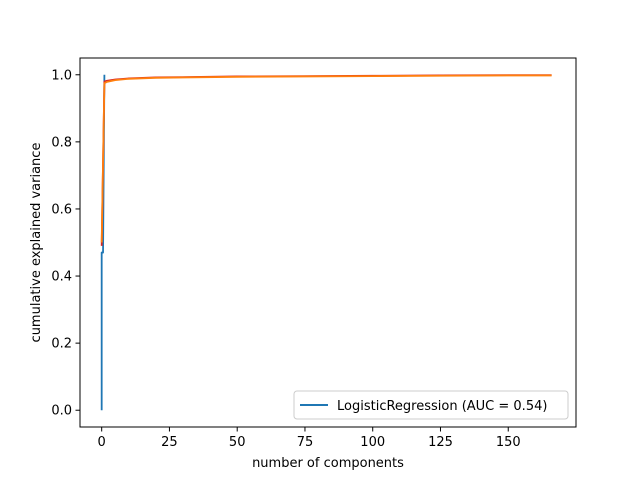 The width and height of the screenshot is (640, 480). I want to click on y-axis-label: cumulative explained variance, so click(36, 243).